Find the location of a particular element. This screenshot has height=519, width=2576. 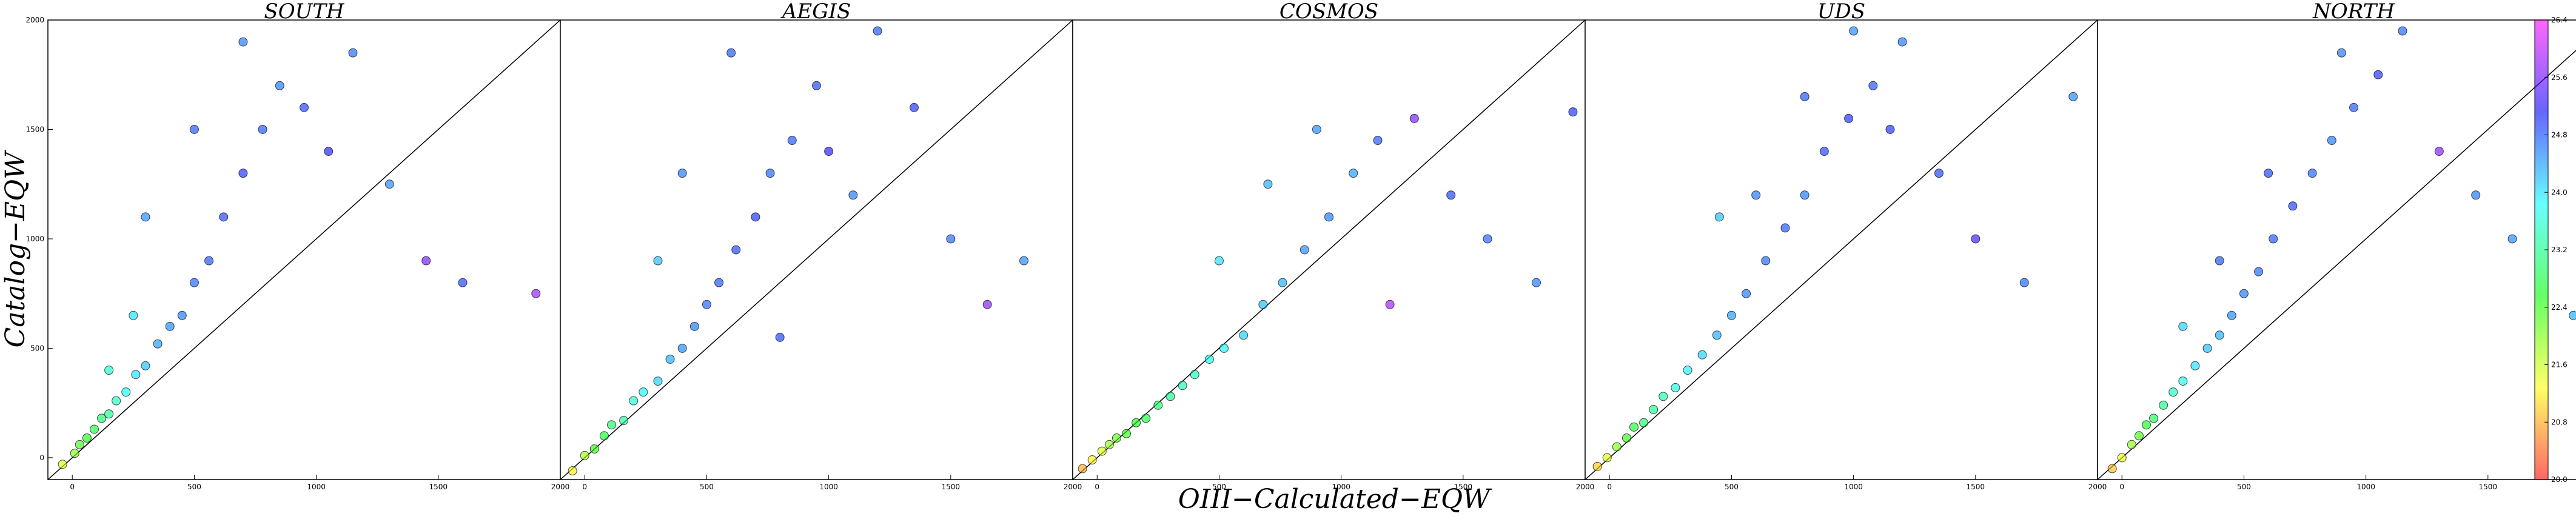

y-tick-label: 1500 is located at coordinates (34, 129).